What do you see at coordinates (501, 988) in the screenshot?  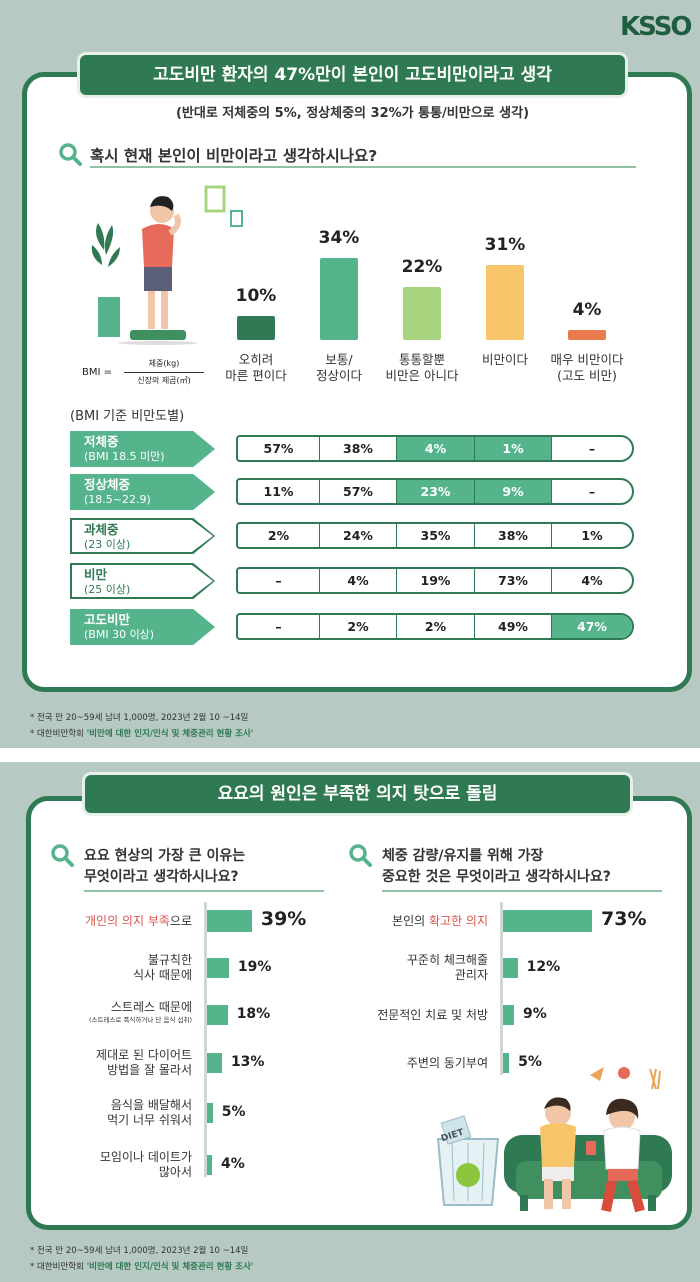 I see `management-factor-axis` at bounding box center [501, 988].